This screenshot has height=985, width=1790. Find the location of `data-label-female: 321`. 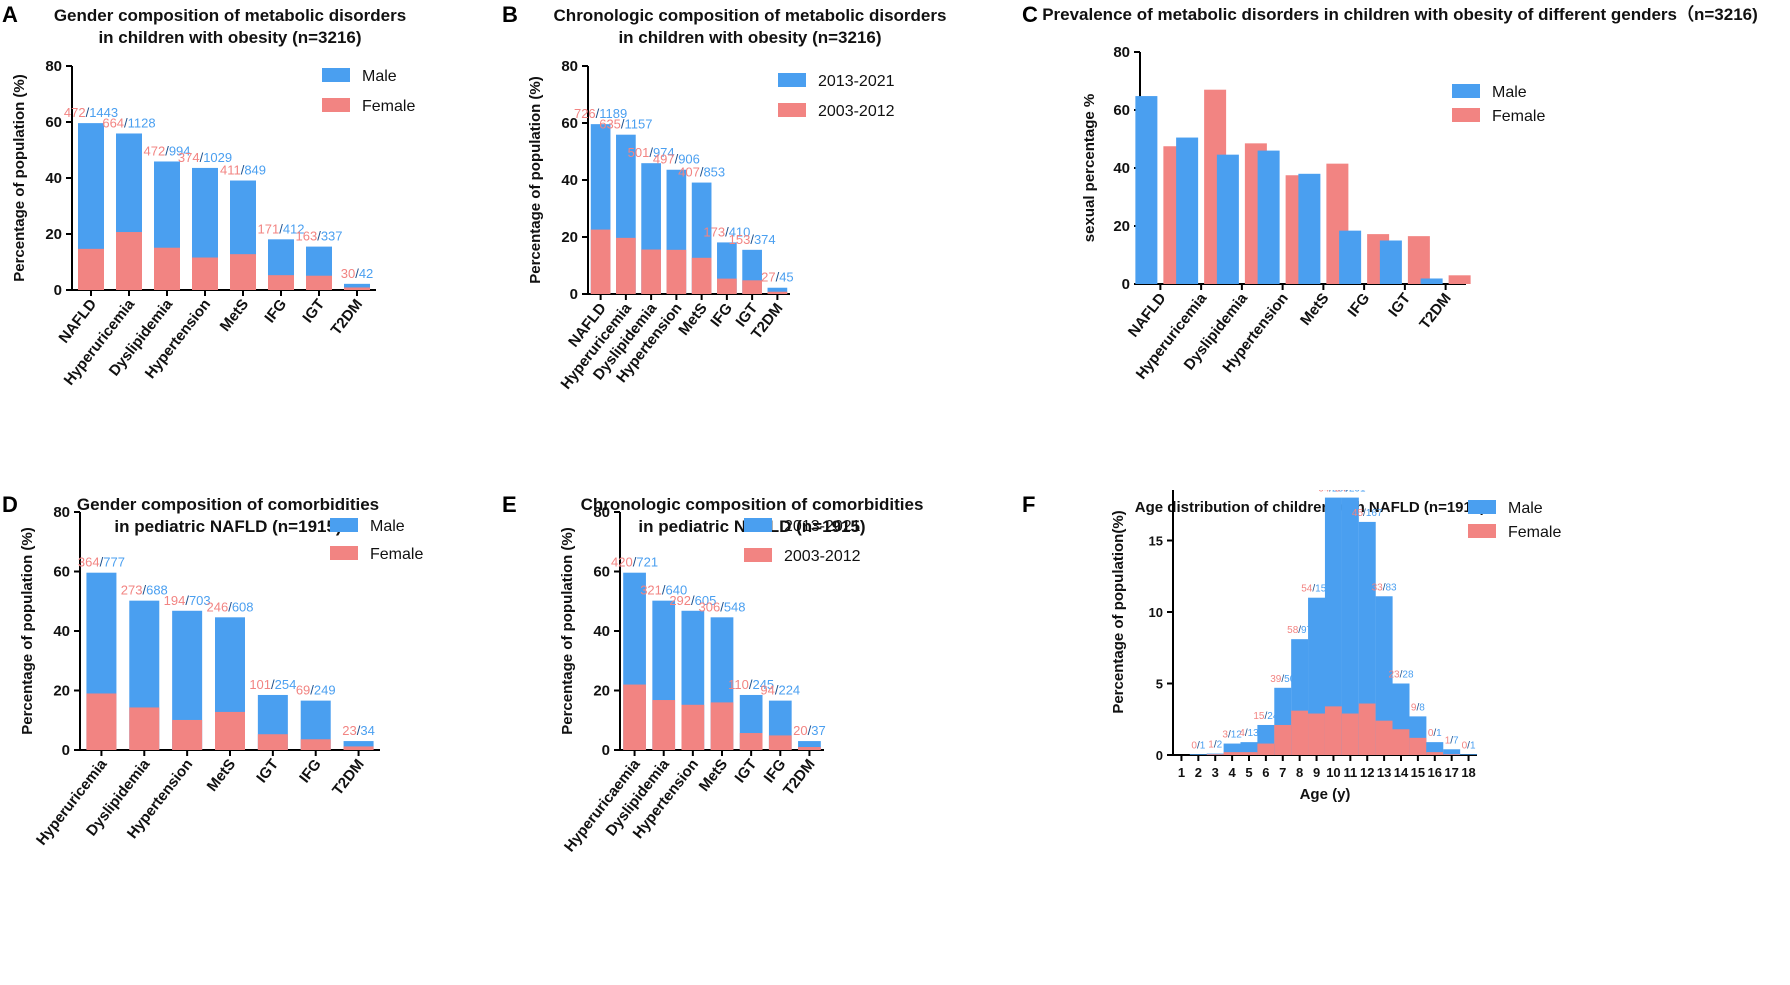

data-label-female: 321 is located at coordinates (651, 590).